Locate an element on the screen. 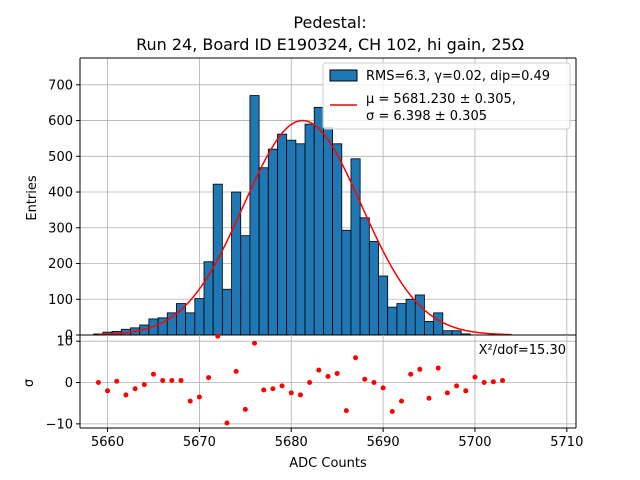  x-tick-label: 5660 is located at coordinates (107, 442).